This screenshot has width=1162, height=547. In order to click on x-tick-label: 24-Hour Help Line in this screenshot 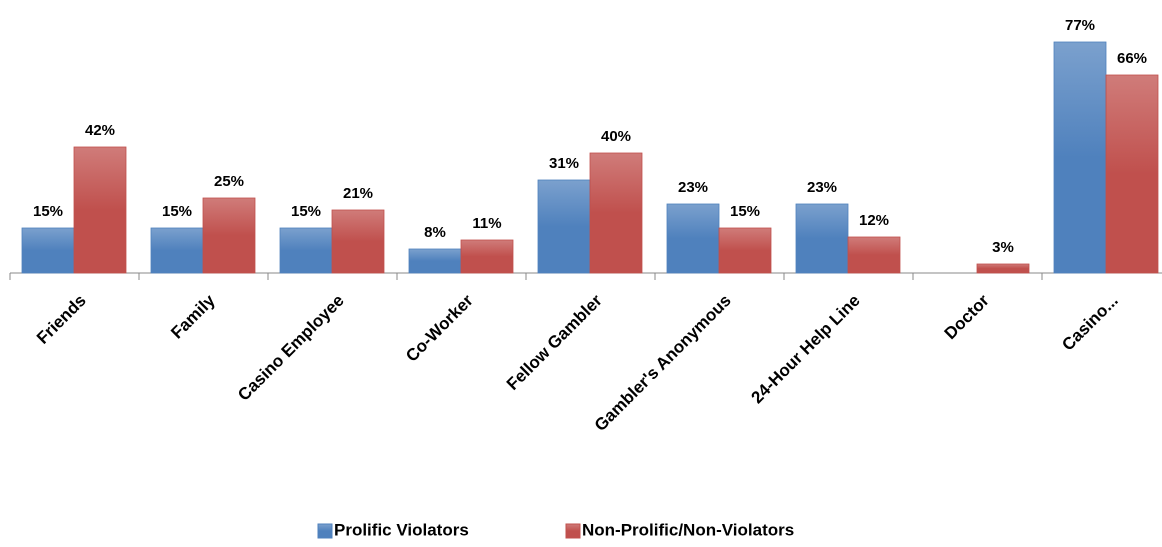, I will do `click(806, 349)`.